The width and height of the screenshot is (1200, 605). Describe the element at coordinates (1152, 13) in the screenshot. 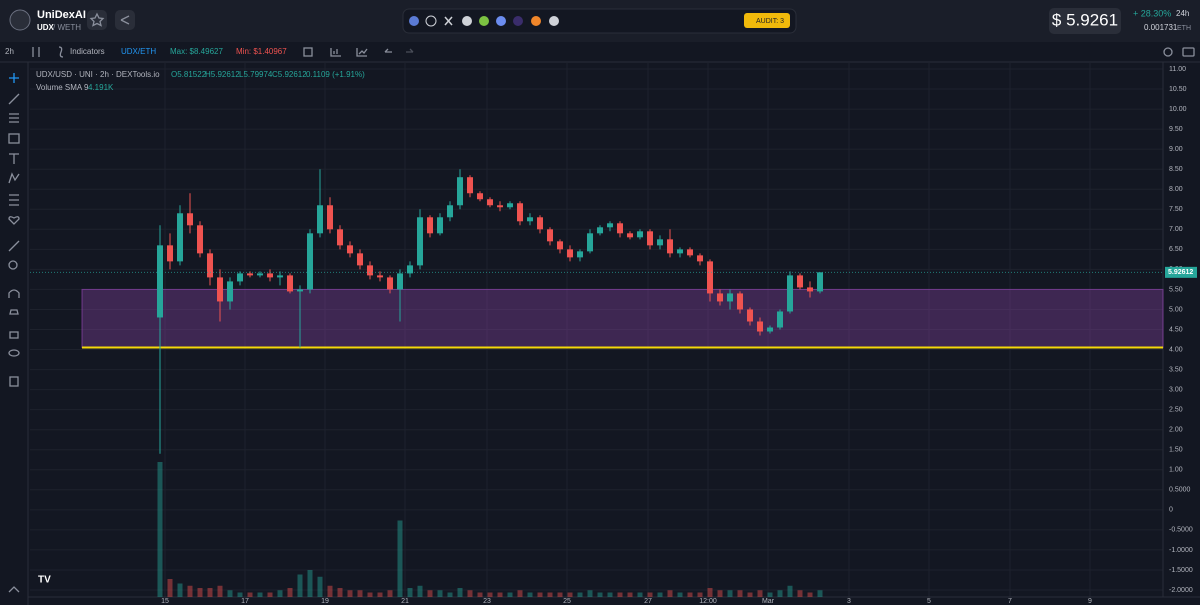

I see `price-change: + 28.30%` at that location.